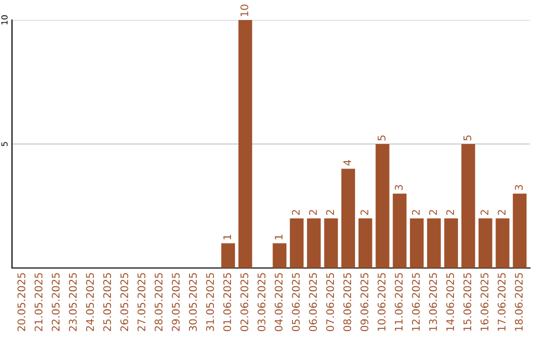 The width and height of the screenshot is (540, 340). I want to click on x-tick-label: 13.06.2025, so click(433, 302).